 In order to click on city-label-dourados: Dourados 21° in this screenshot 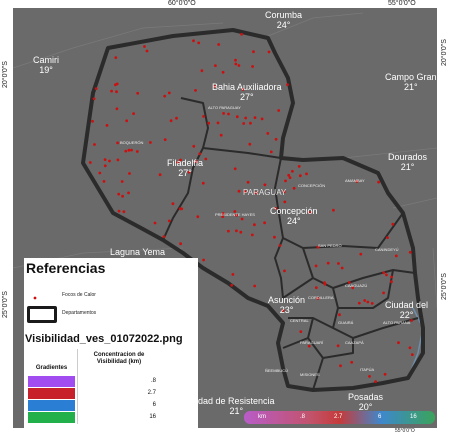, I will do `click(408, 162)`.